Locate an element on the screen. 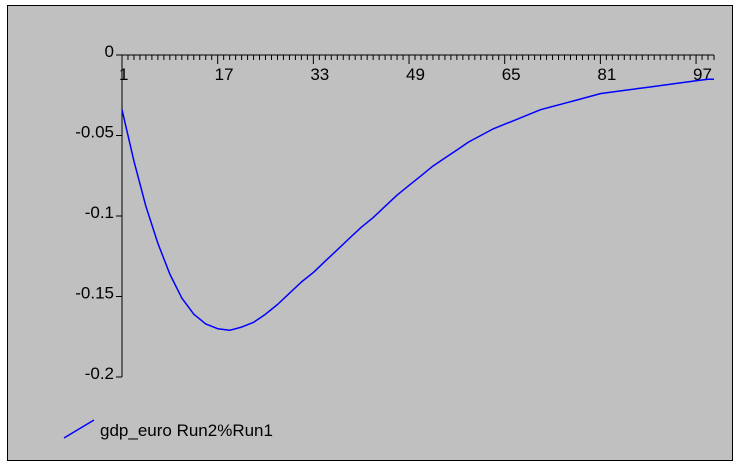 This screenshot has width=741, height=466. y-tick-label: -0.1 is located at coordinates (99, 212).